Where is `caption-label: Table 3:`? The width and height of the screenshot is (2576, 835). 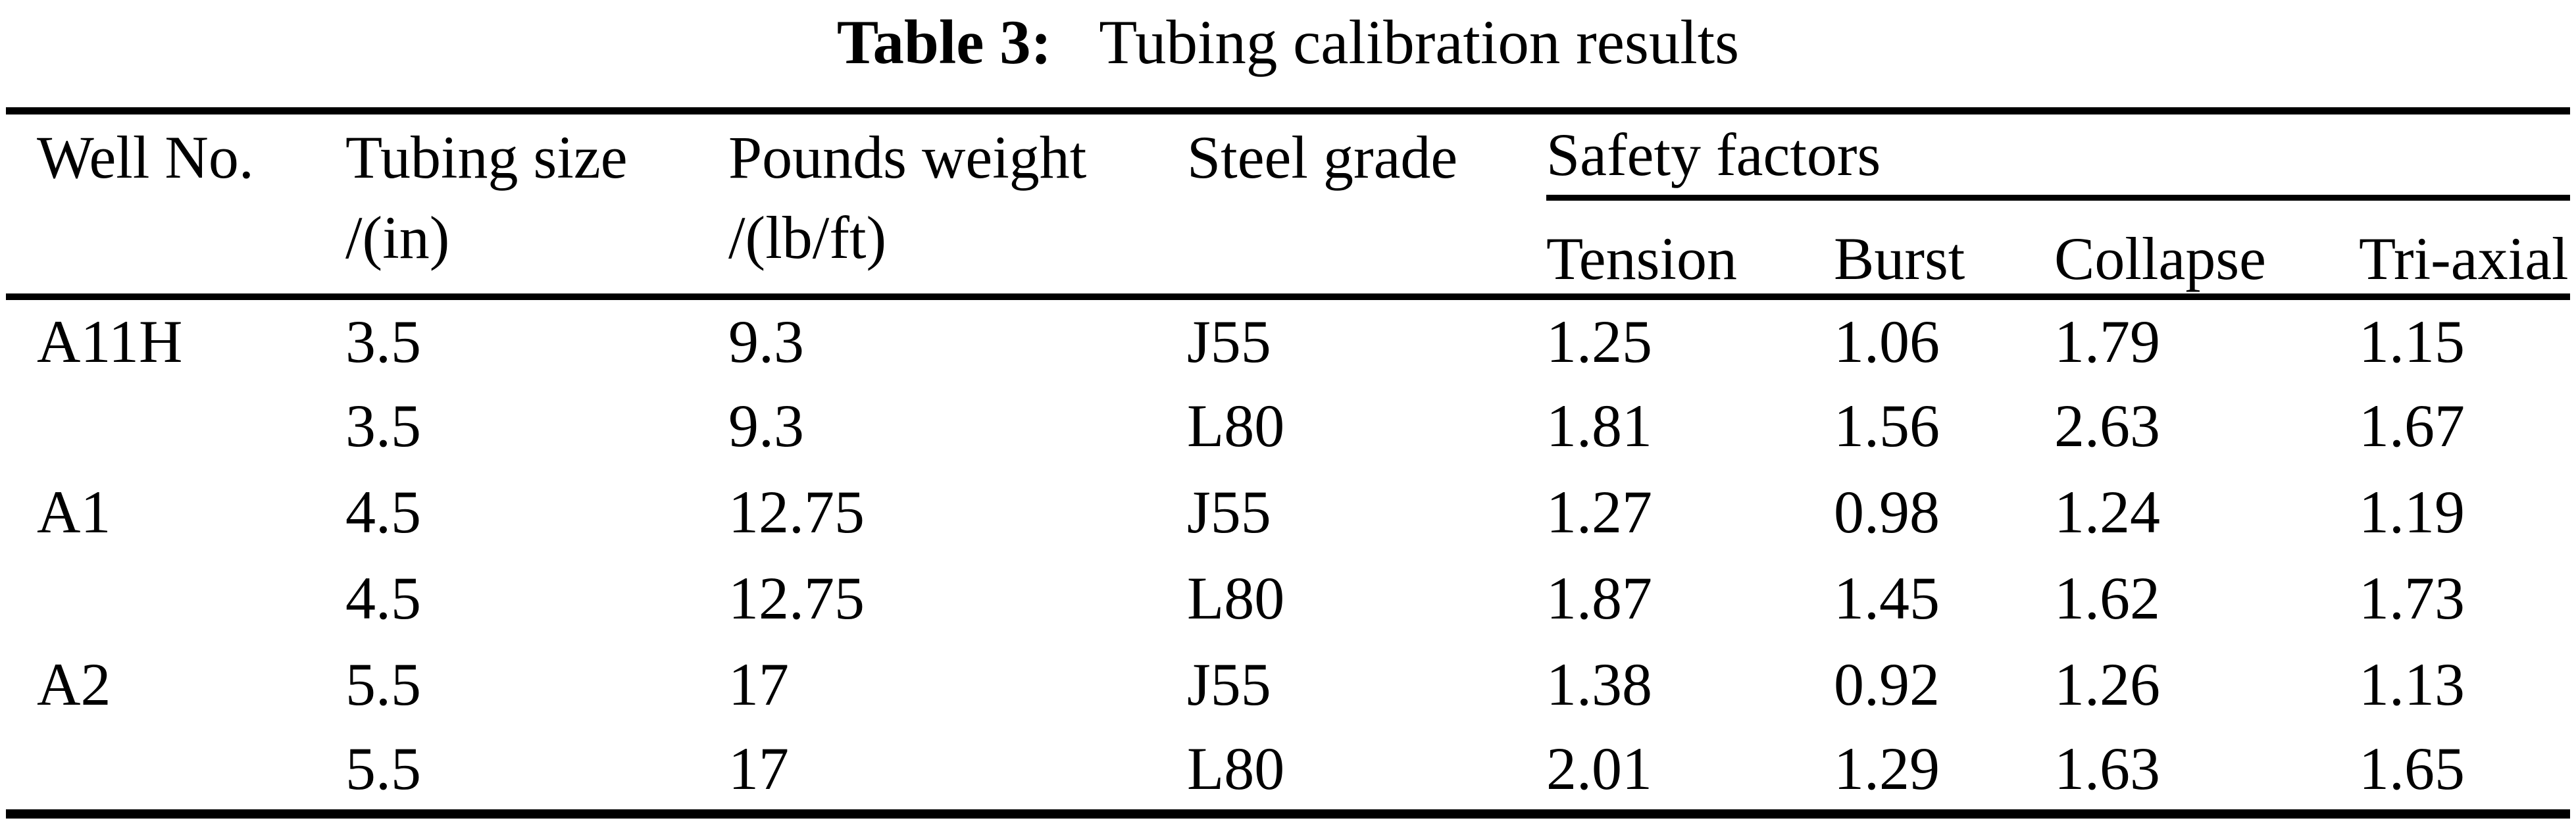
caption-label: Table 3: is located at coordinates (944, 42).